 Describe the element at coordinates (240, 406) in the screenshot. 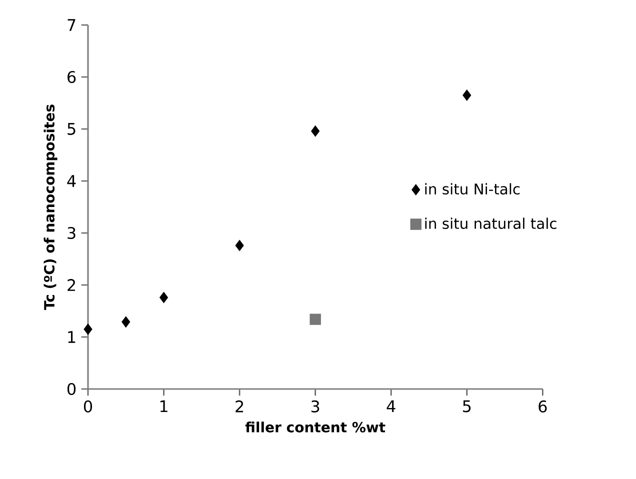

I see `x-tick-label: 2` at that location.